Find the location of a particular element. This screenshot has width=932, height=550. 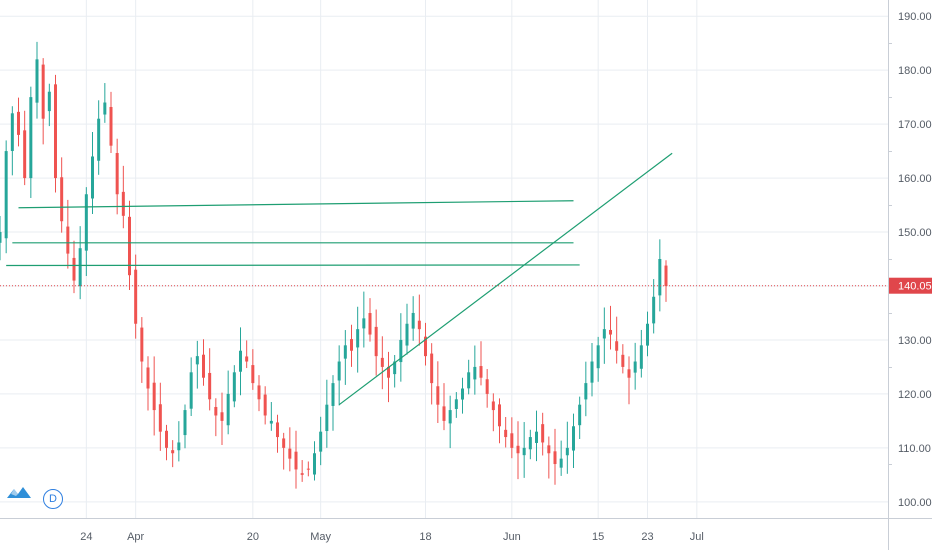

x-tick-label: Apr is located at coordinates (135, 537).